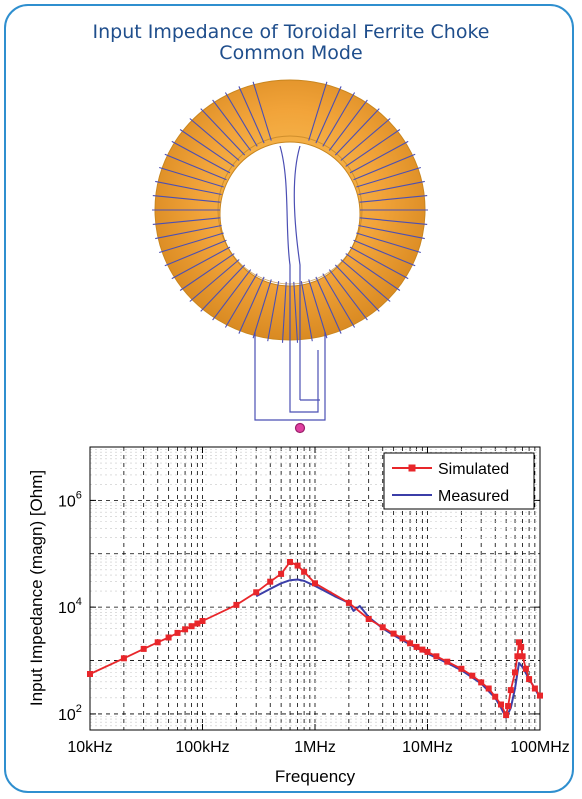 This screenshot has height=799, width=582. I want to click on legend-box, so click(459, 481).